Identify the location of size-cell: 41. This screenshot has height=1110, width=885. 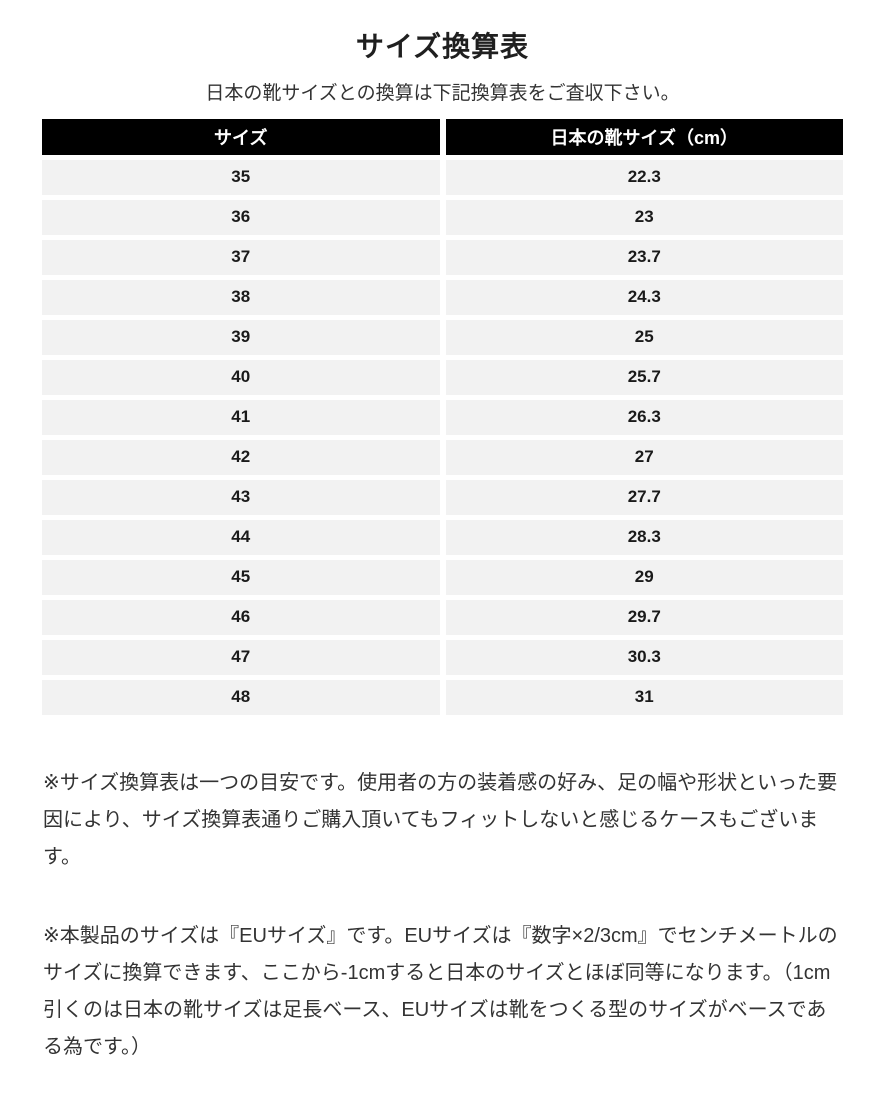
(244, 418).